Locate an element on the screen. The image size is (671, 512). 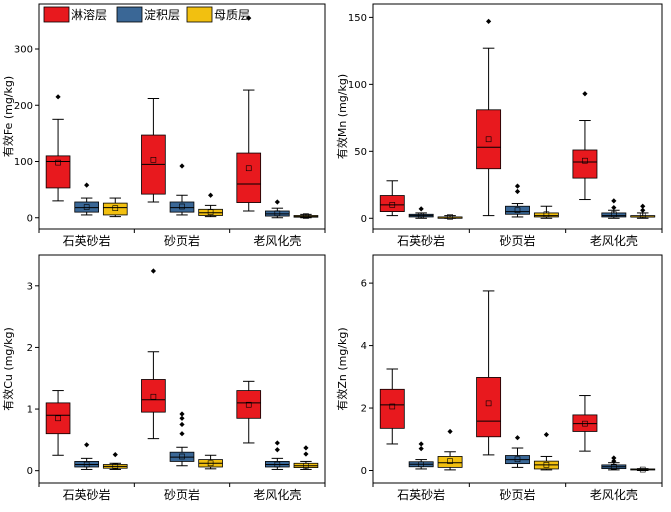
box-母质层-砂页岩 is located at coordinates (210, 462).